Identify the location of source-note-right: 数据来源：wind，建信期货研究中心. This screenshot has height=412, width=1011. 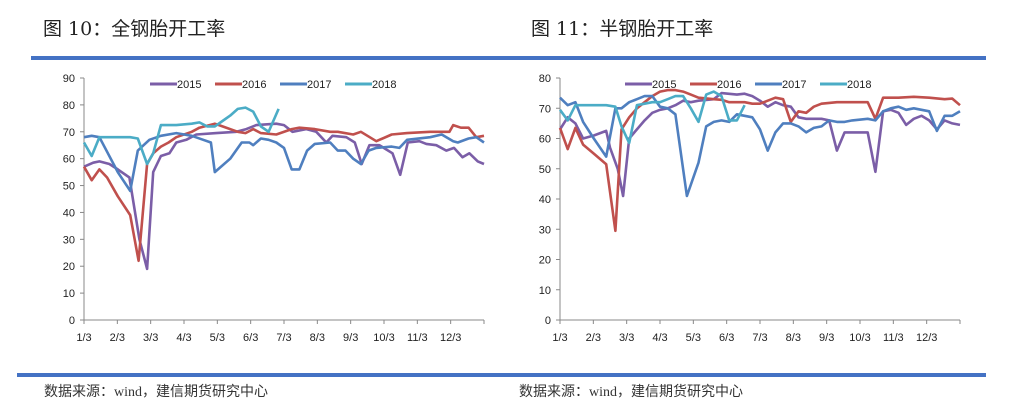
(631, 392).